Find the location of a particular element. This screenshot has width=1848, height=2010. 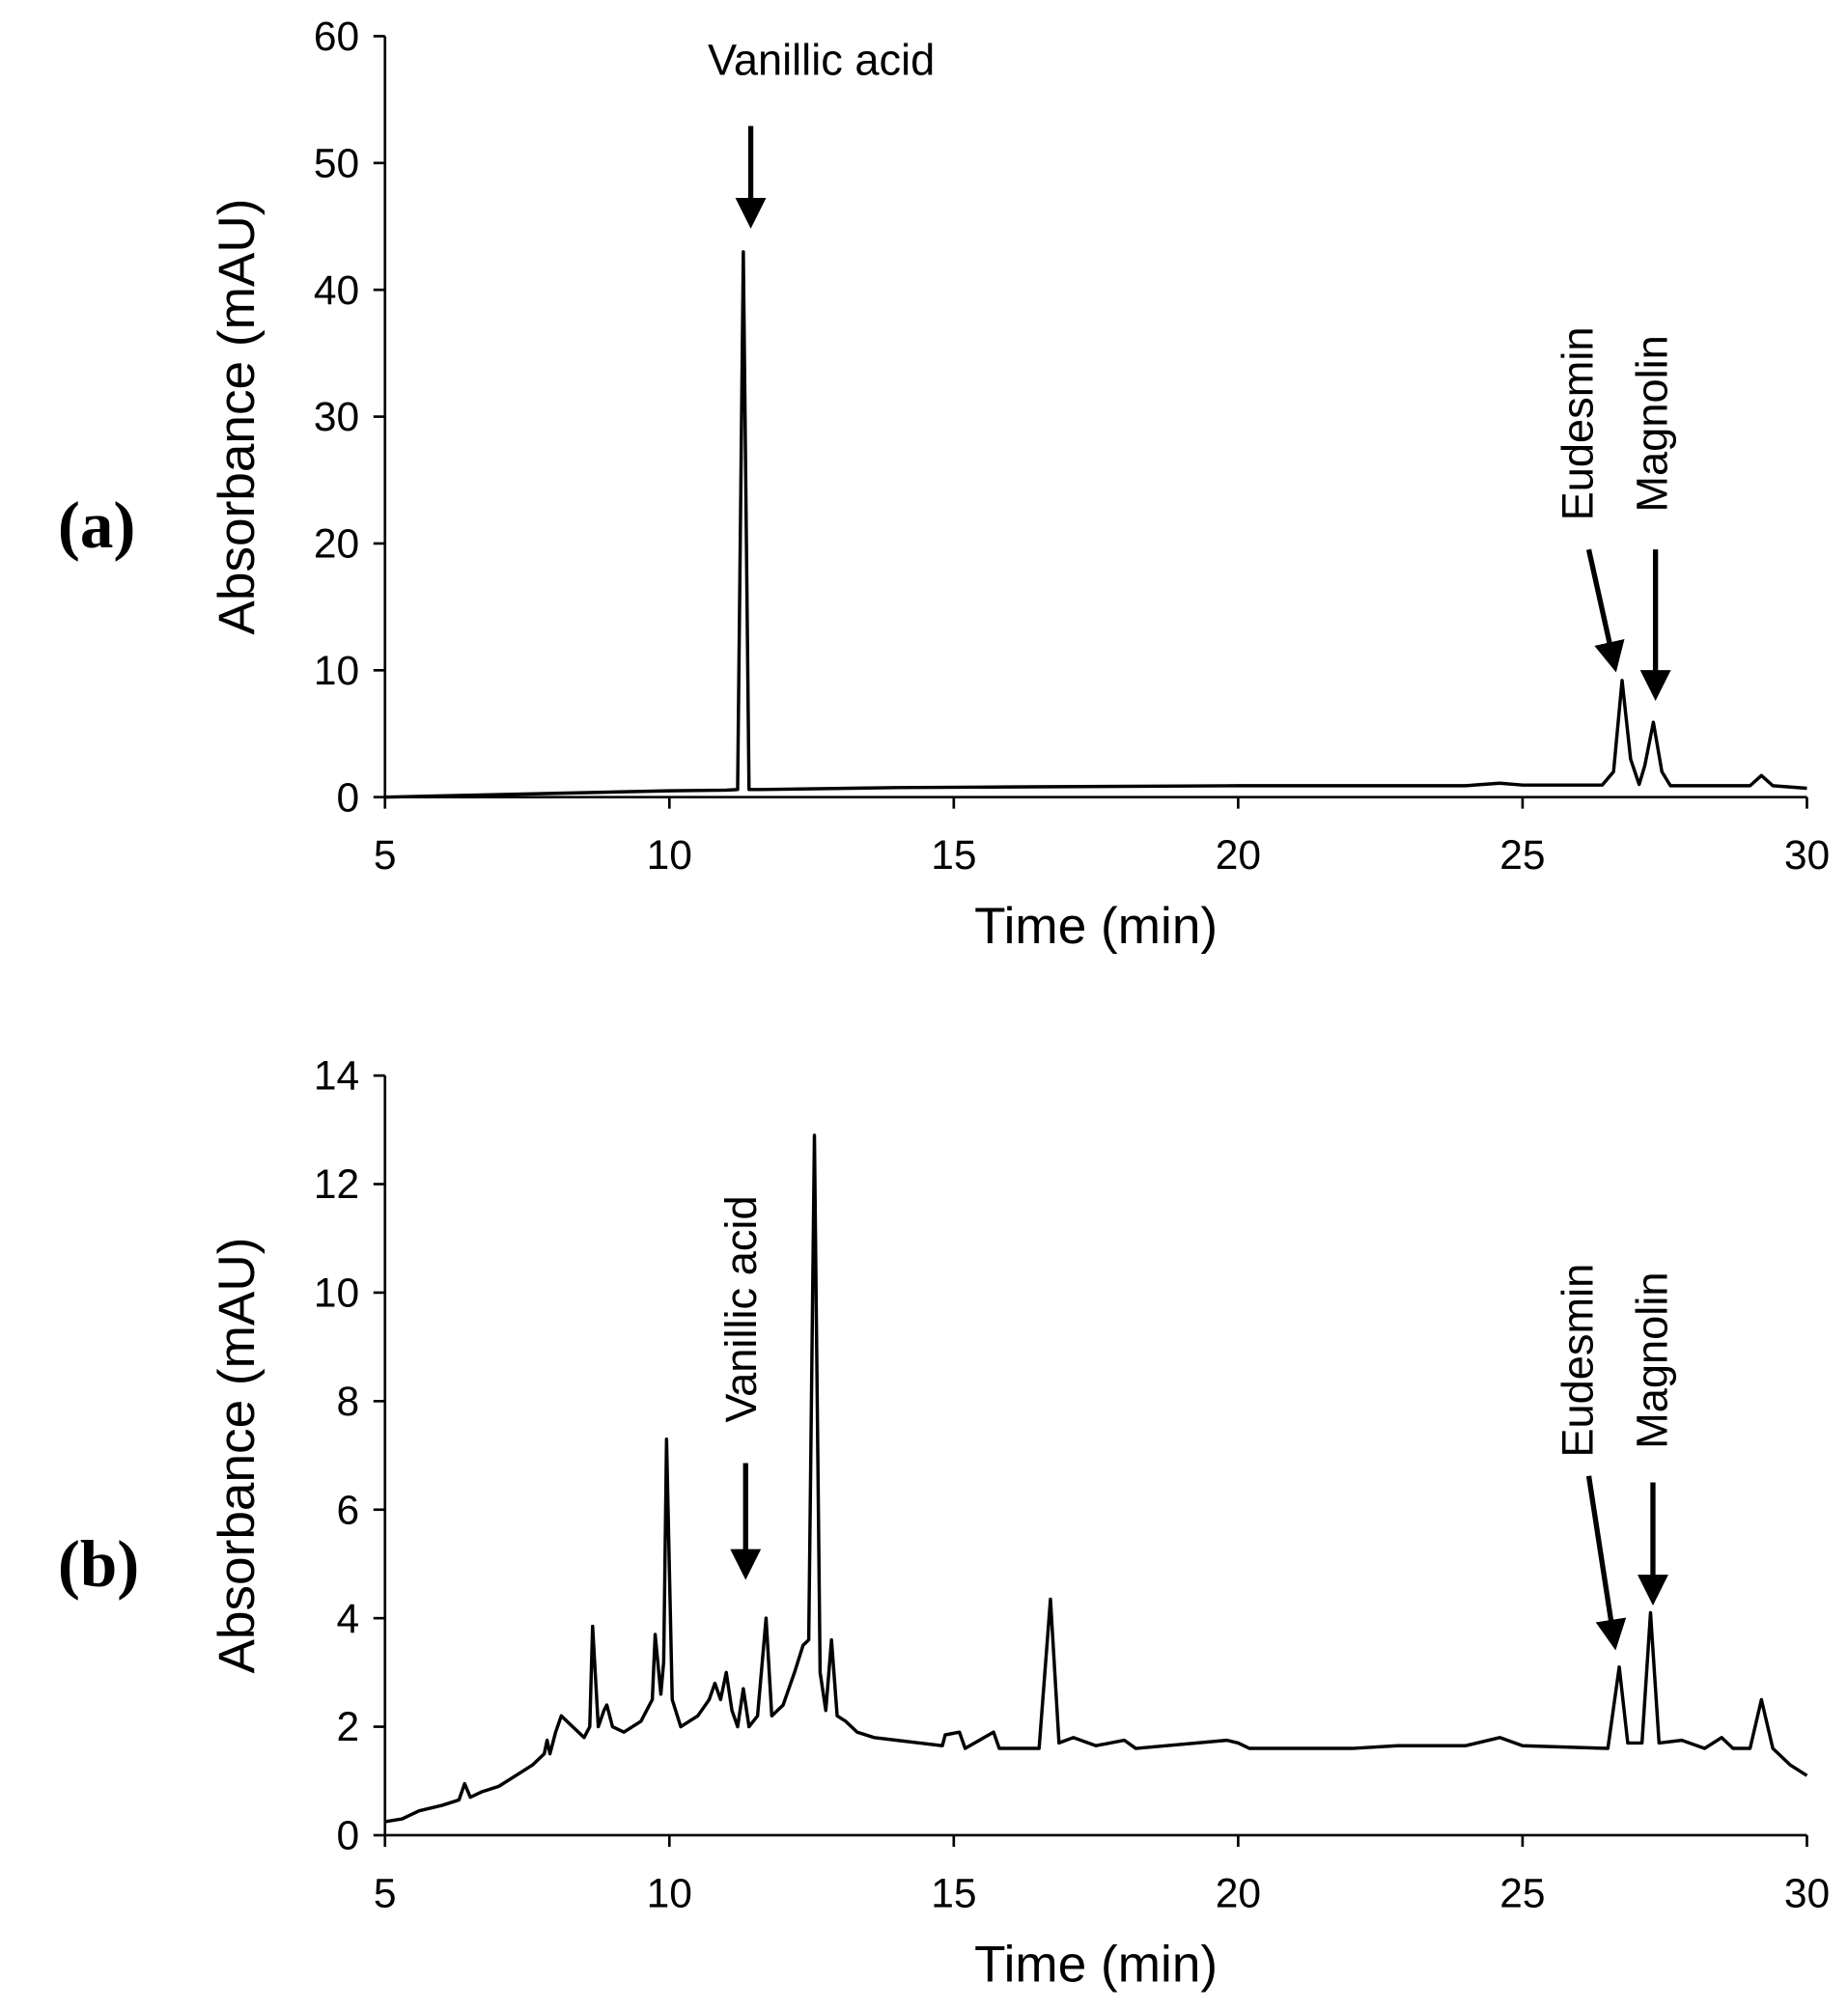

y-tick-label: 30 is located at coordinates (337, 417).